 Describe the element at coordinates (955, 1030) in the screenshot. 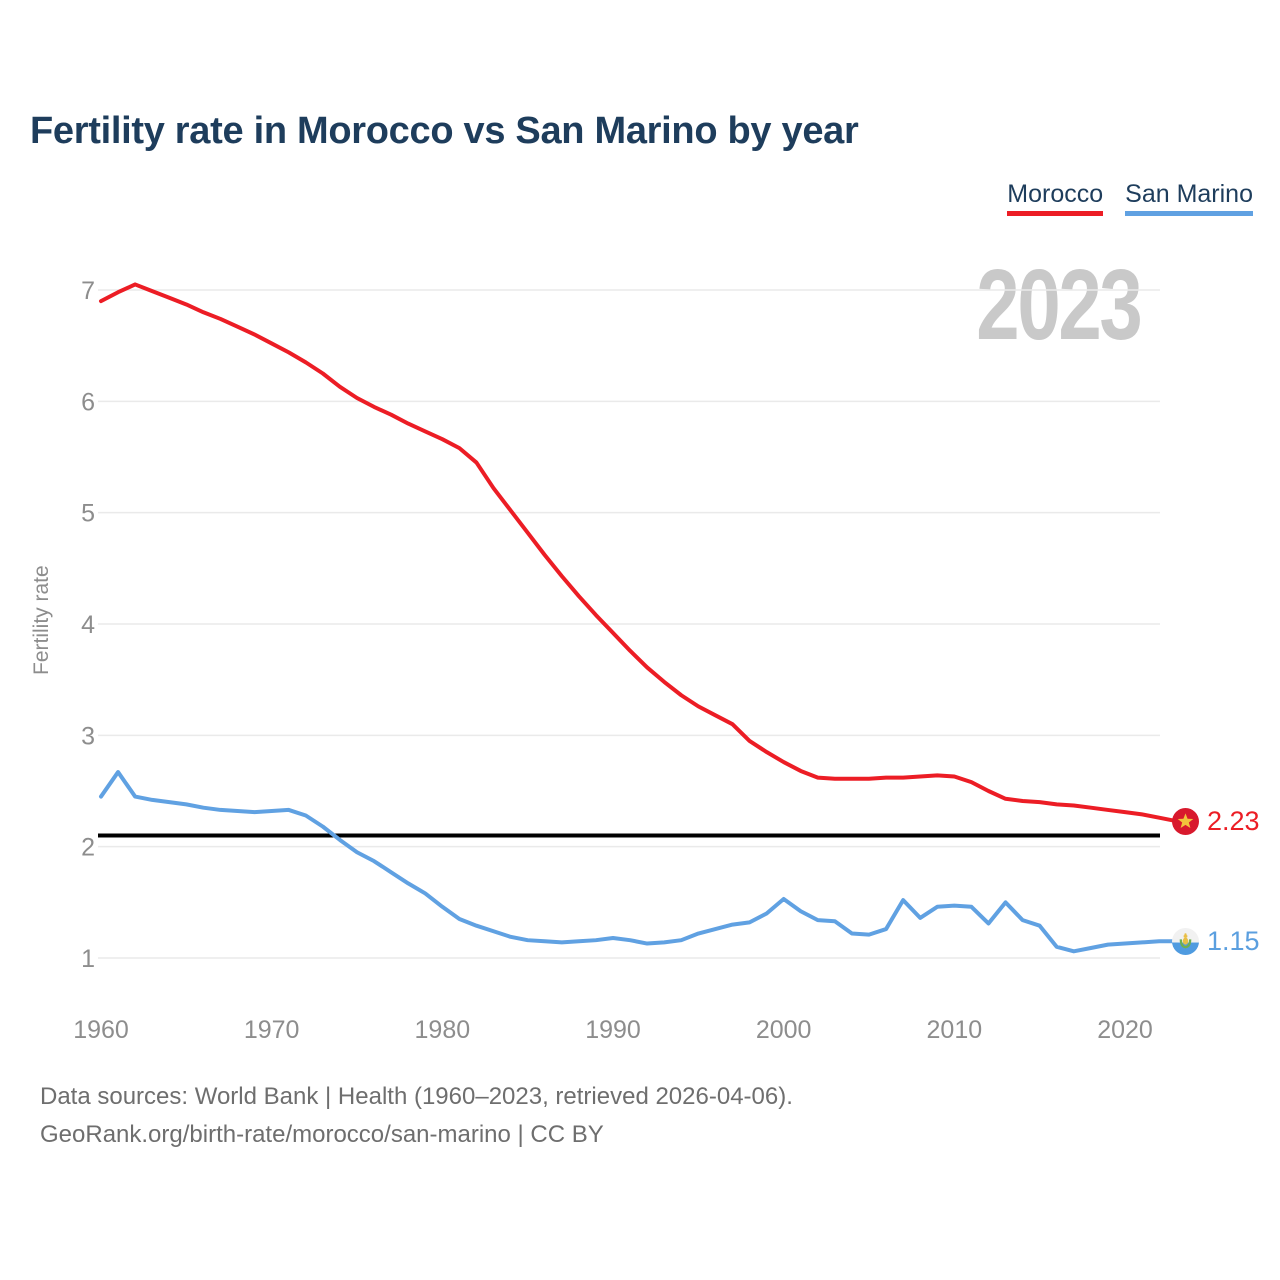

I see `x-tick-label: 2010` at that location.